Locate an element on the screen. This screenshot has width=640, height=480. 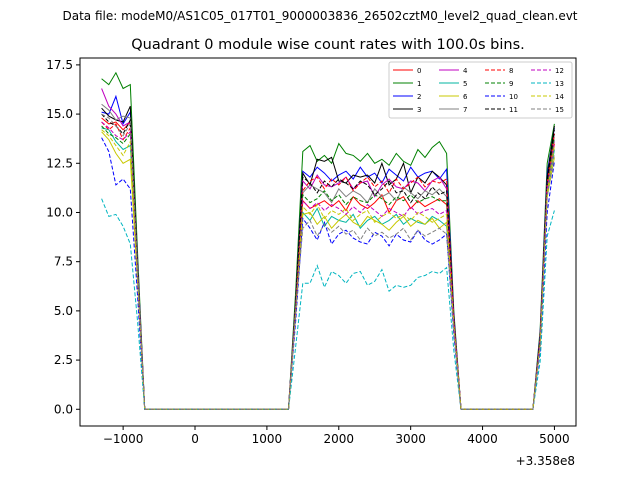
legend-label-6: 6 is located at coordinates (465, 97).